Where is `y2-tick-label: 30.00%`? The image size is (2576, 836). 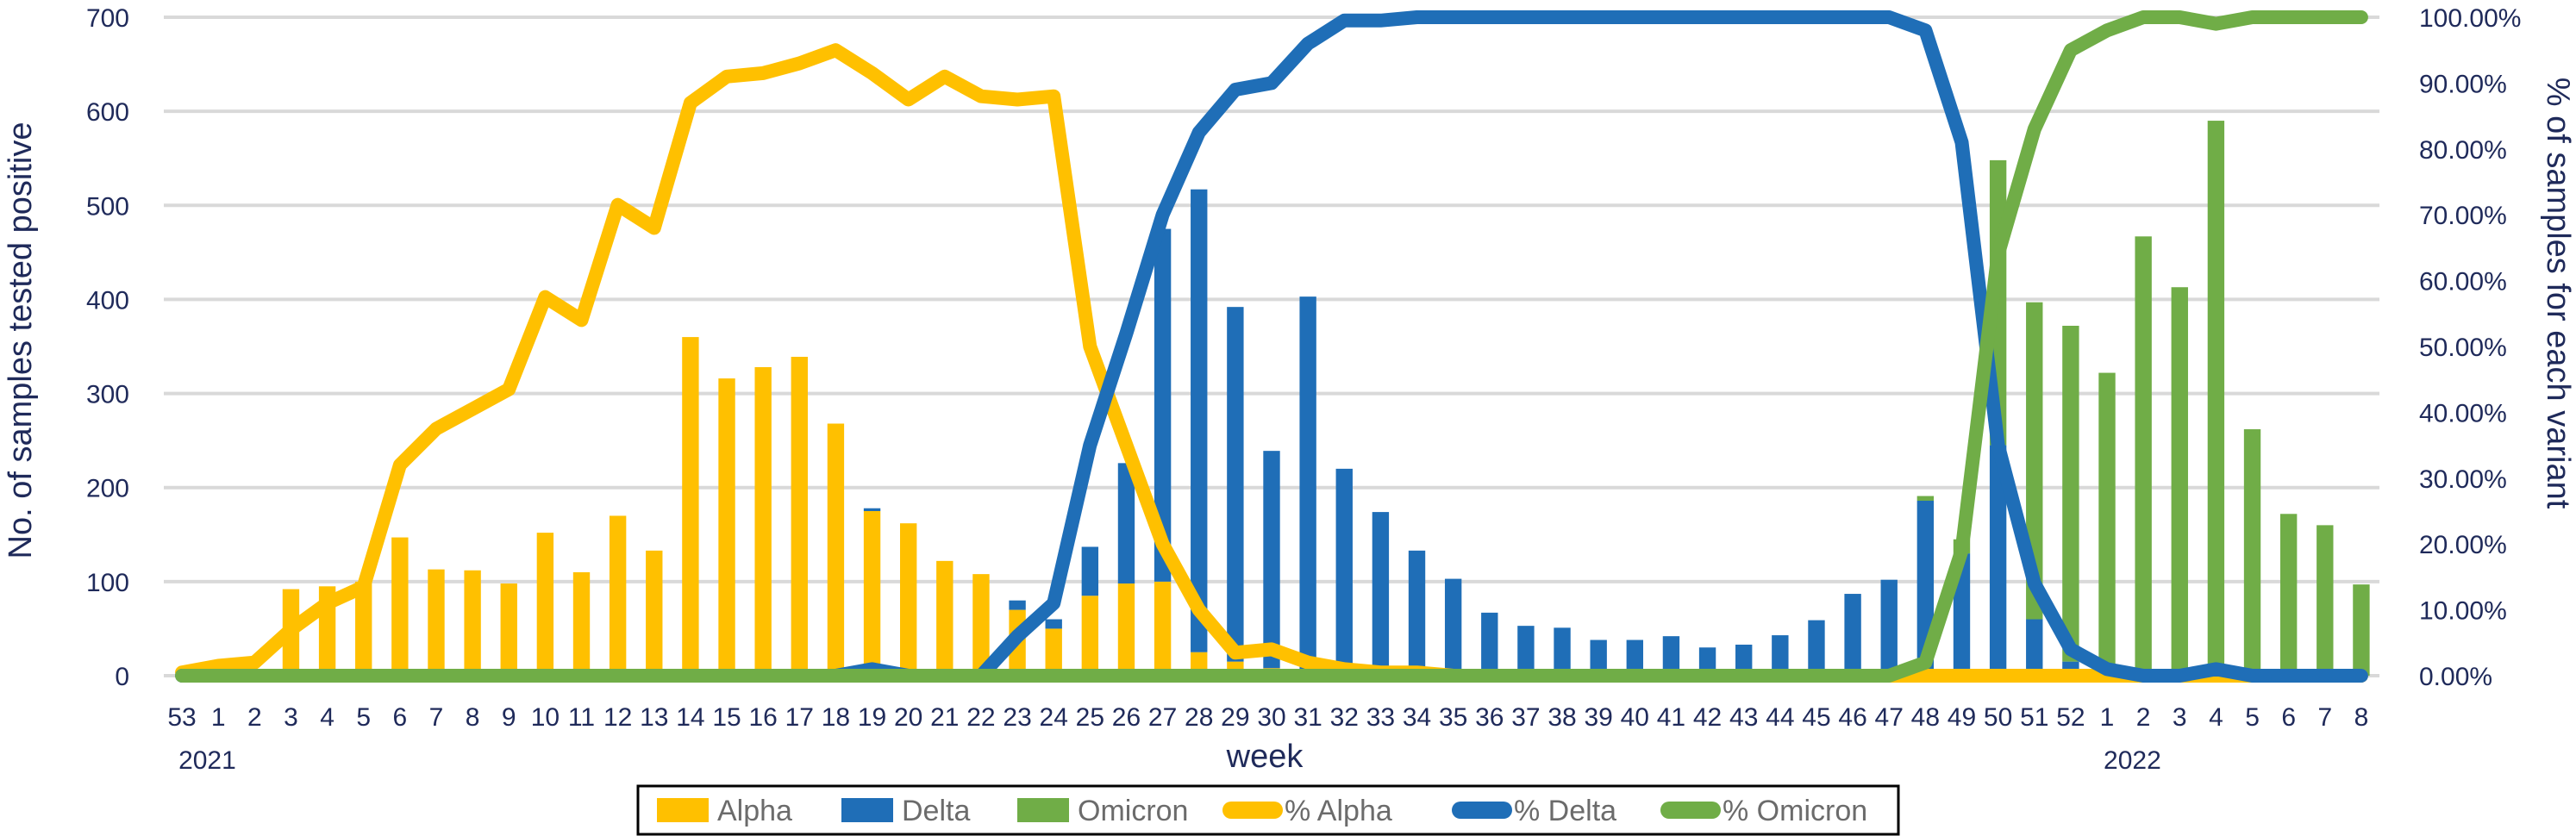
y2-tick-label: 30.00% is located at coordinates (2463, 479).